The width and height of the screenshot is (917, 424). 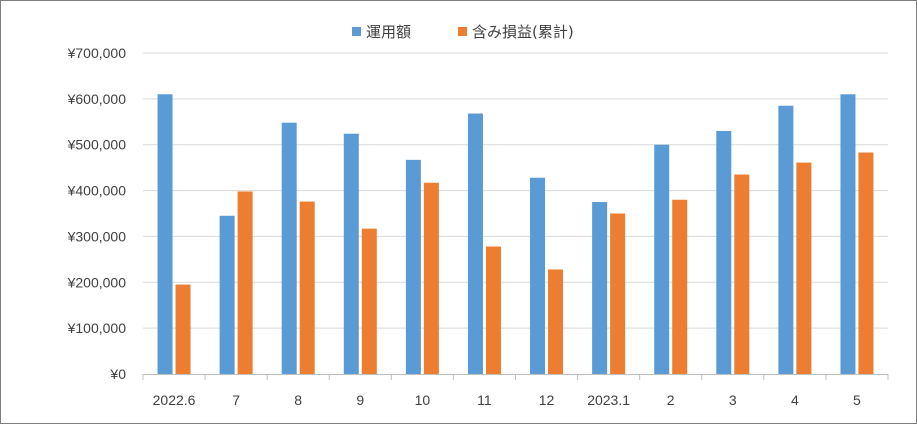 I want to click on legend-label-series-1: 運用額, so click(x=388, y=32).